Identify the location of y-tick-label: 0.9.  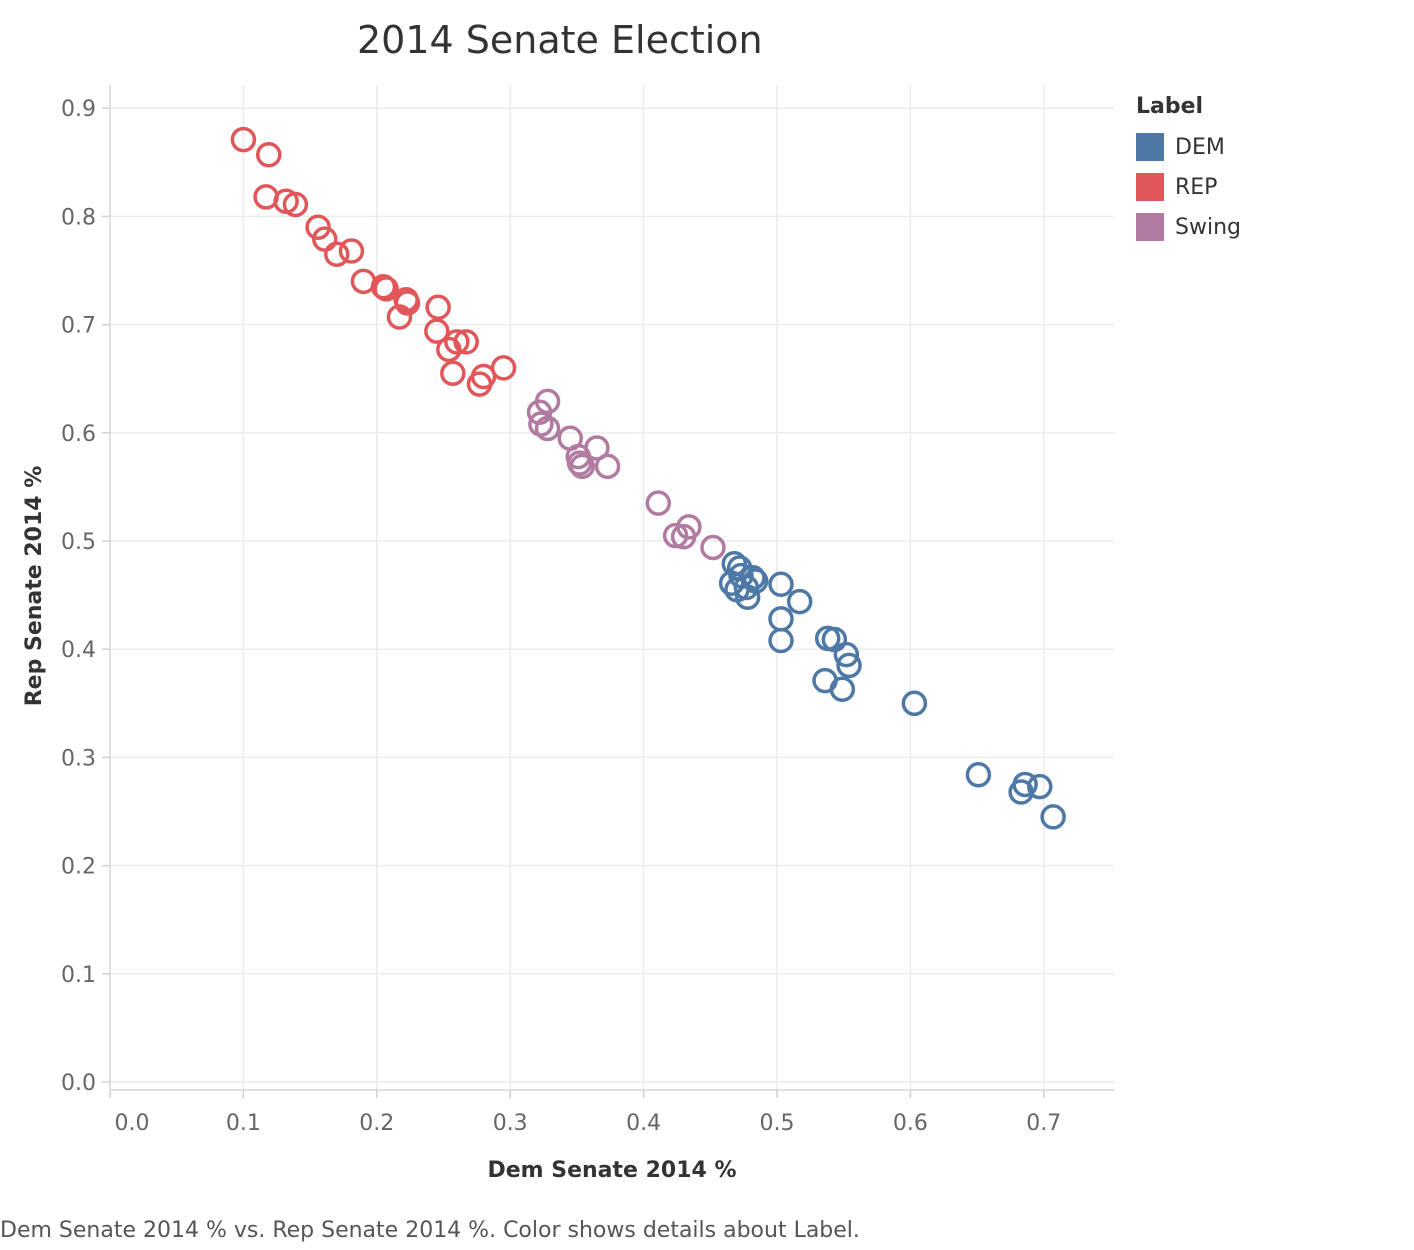
(78, 109).